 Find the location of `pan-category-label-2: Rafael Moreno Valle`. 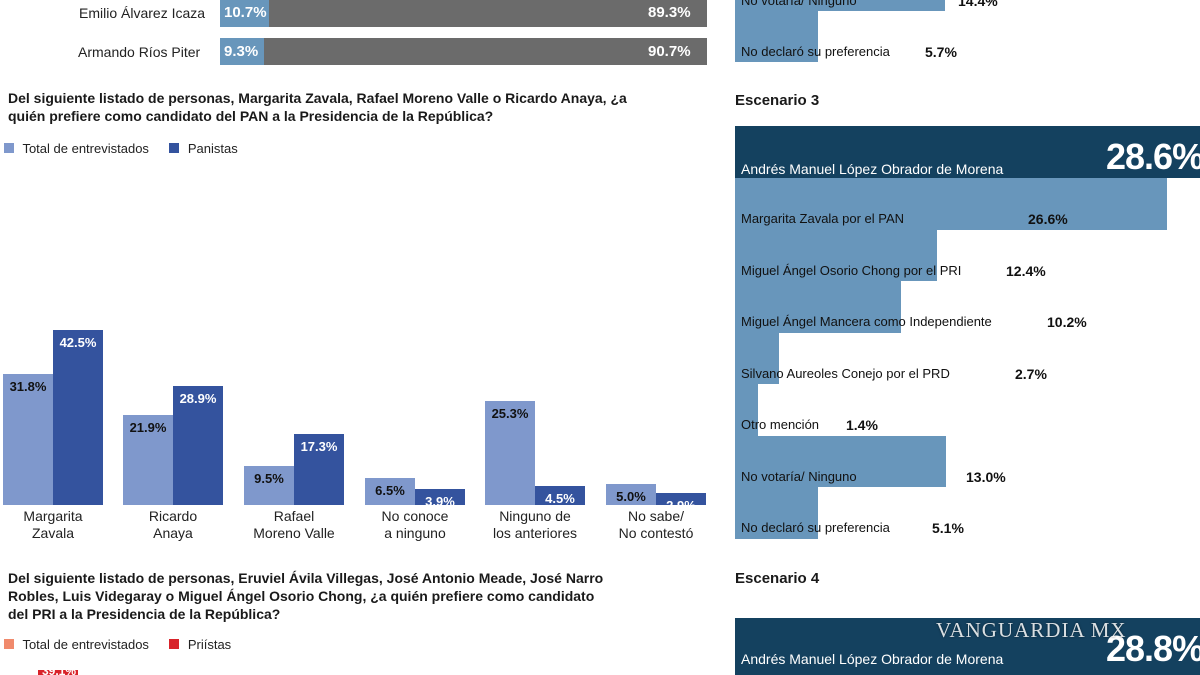

pan-category-label-2: Rafael Moreno Valle is located at coordinates (294, 525).